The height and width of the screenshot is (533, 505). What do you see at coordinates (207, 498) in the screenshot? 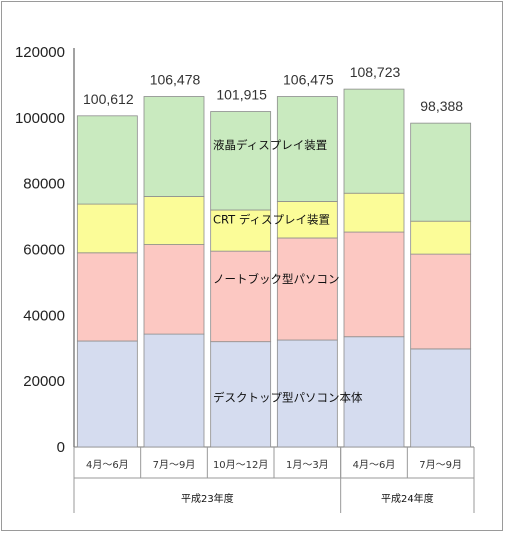
I see `group-label: 平成23年度` at bounding box center [207, 498].